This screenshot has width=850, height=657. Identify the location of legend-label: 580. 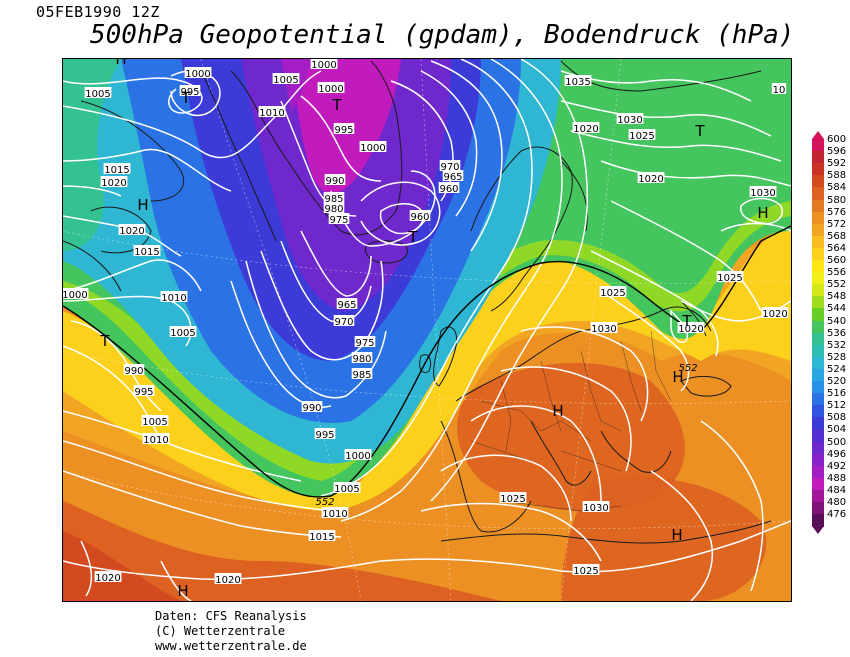
(837, 200).